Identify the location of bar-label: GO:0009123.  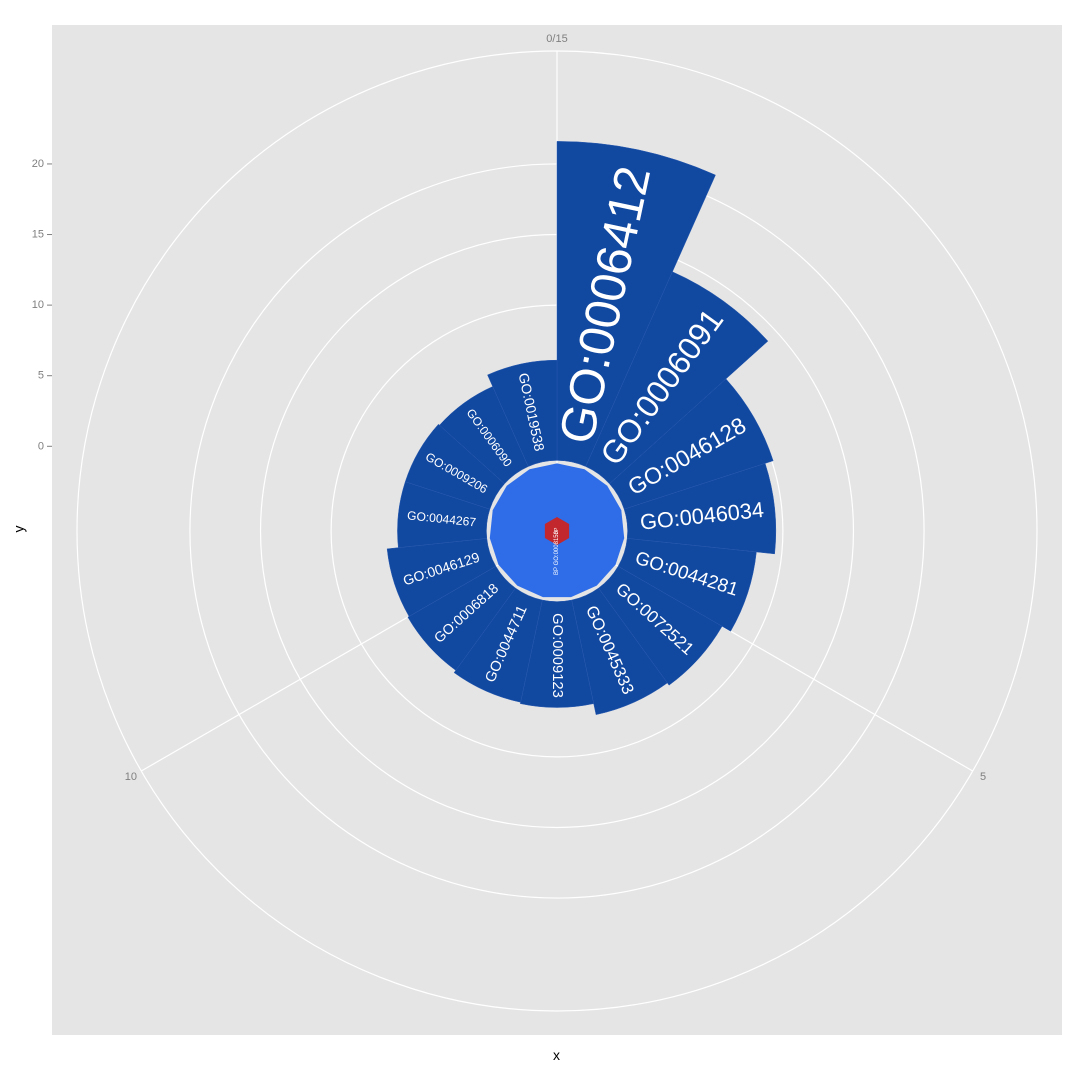
(557, 655).